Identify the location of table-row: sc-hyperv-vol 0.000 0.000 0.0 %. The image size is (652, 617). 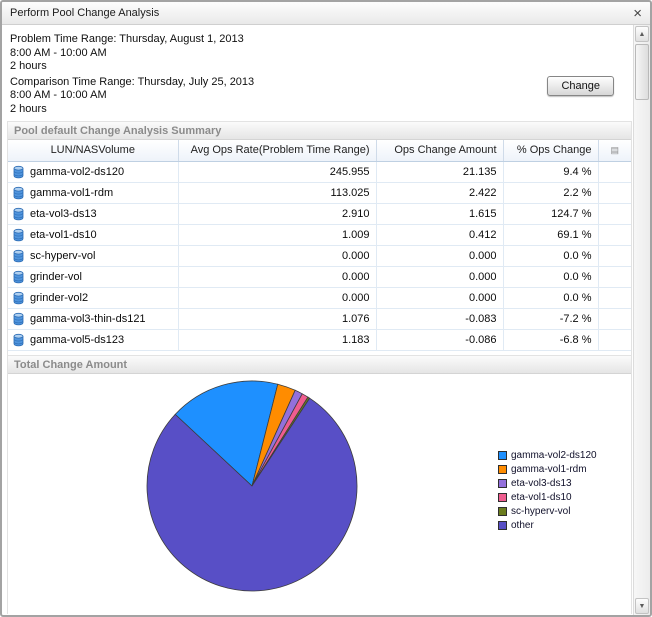
(319, 256).